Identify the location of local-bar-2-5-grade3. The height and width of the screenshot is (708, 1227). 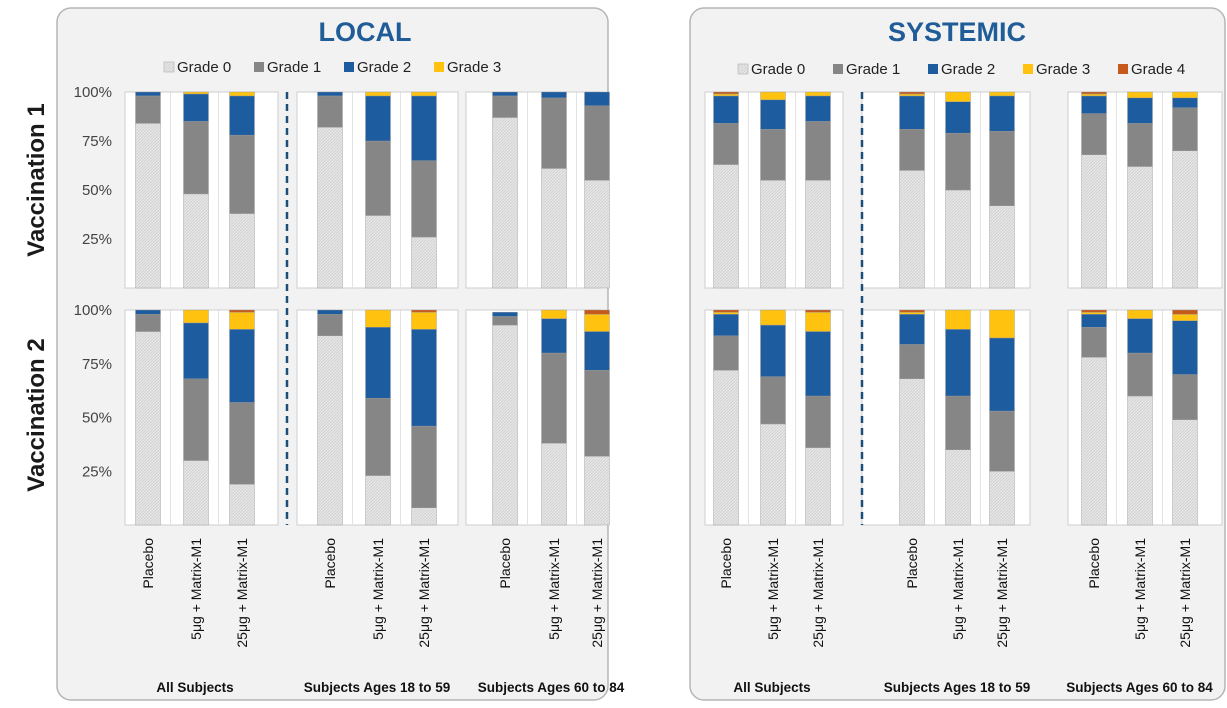
(378, 318).